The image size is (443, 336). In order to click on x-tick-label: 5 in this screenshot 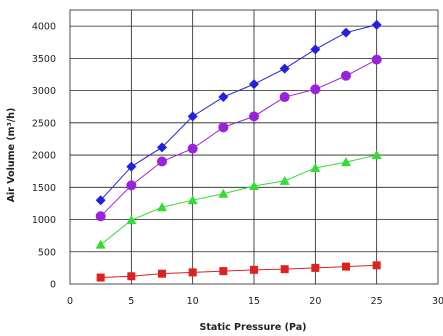, I will do `click(131, 301)`.